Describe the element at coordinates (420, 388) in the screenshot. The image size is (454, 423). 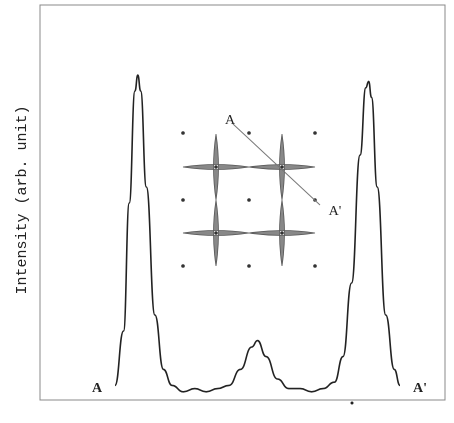
I see `end-label: A'` at that location.